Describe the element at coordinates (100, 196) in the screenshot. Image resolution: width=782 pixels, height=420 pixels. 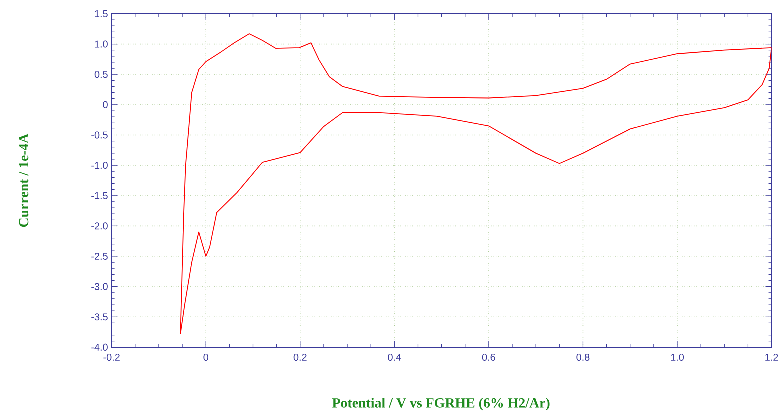
I see `y-tick-label: -1.5` at that location.